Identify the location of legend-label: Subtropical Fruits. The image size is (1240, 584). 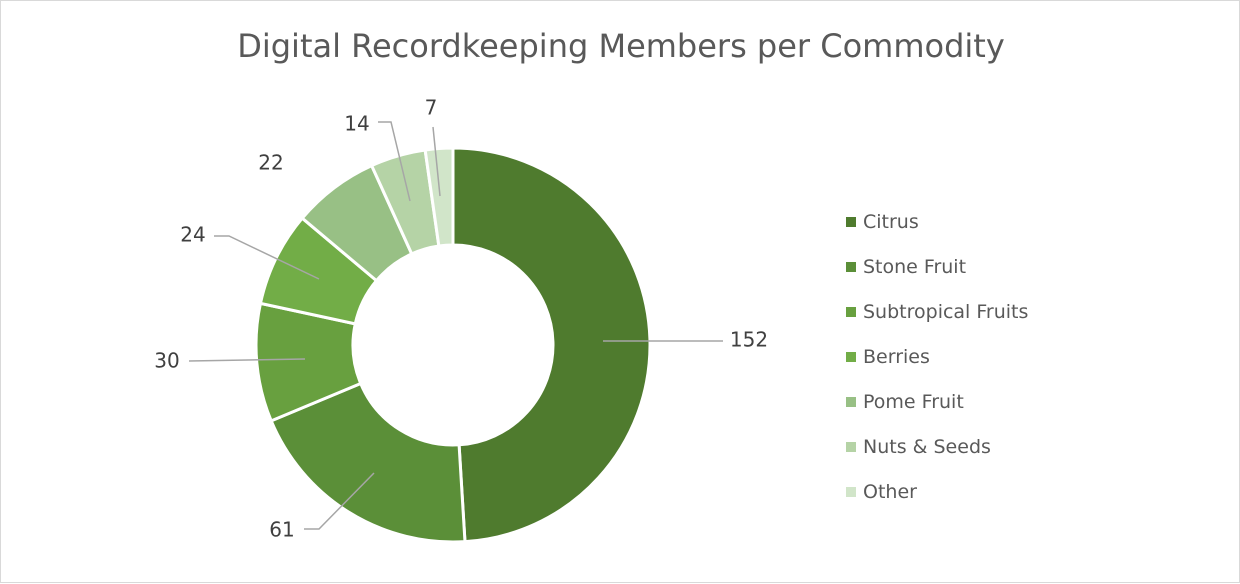
(946, 311).